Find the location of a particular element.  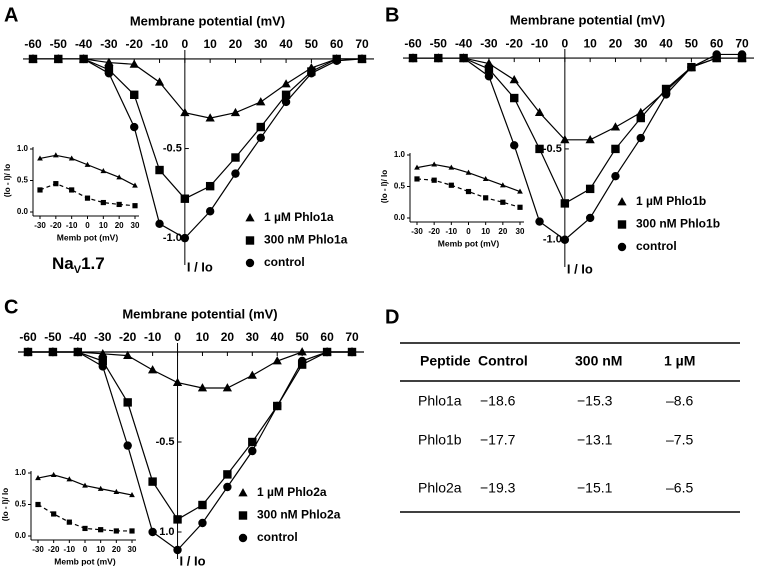

table-header: 300 nM is located at coordinates (598, 361).